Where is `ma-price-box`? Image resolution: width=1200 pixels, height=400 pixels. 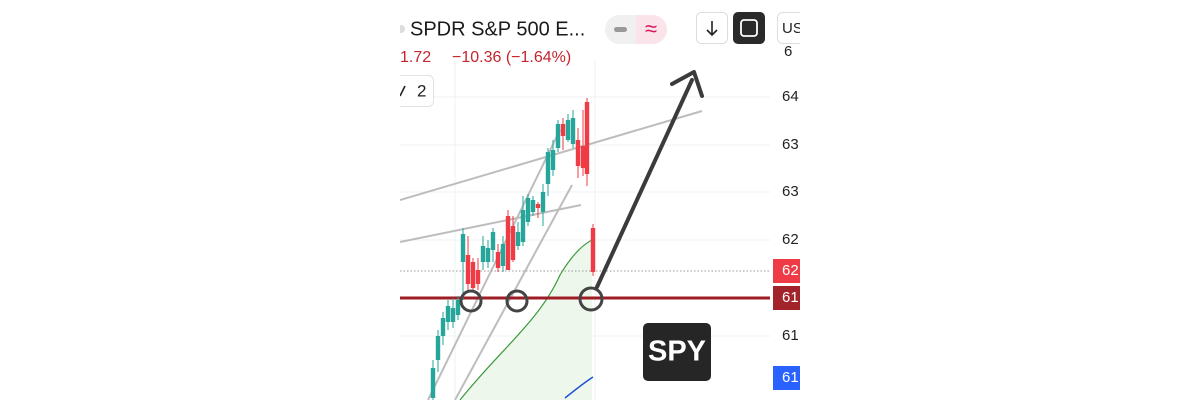
ma-price-box is located at coordinates (786, 378).